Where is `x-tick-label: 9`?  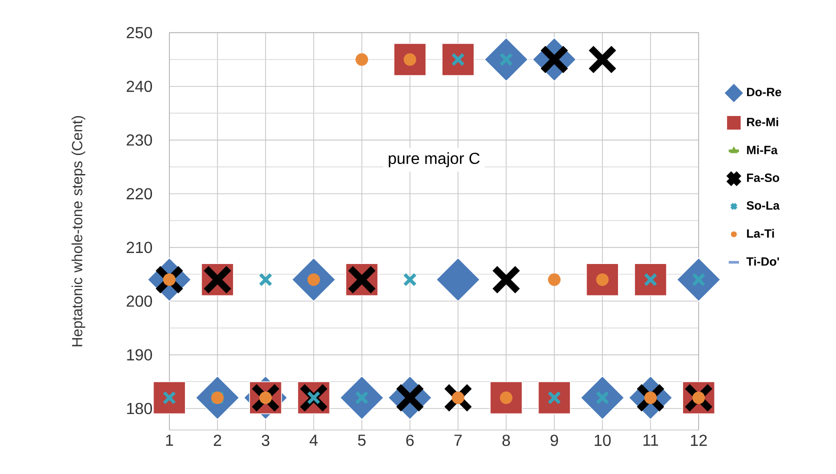
x-tick-label: 9 is located at coordinates (554, 440).